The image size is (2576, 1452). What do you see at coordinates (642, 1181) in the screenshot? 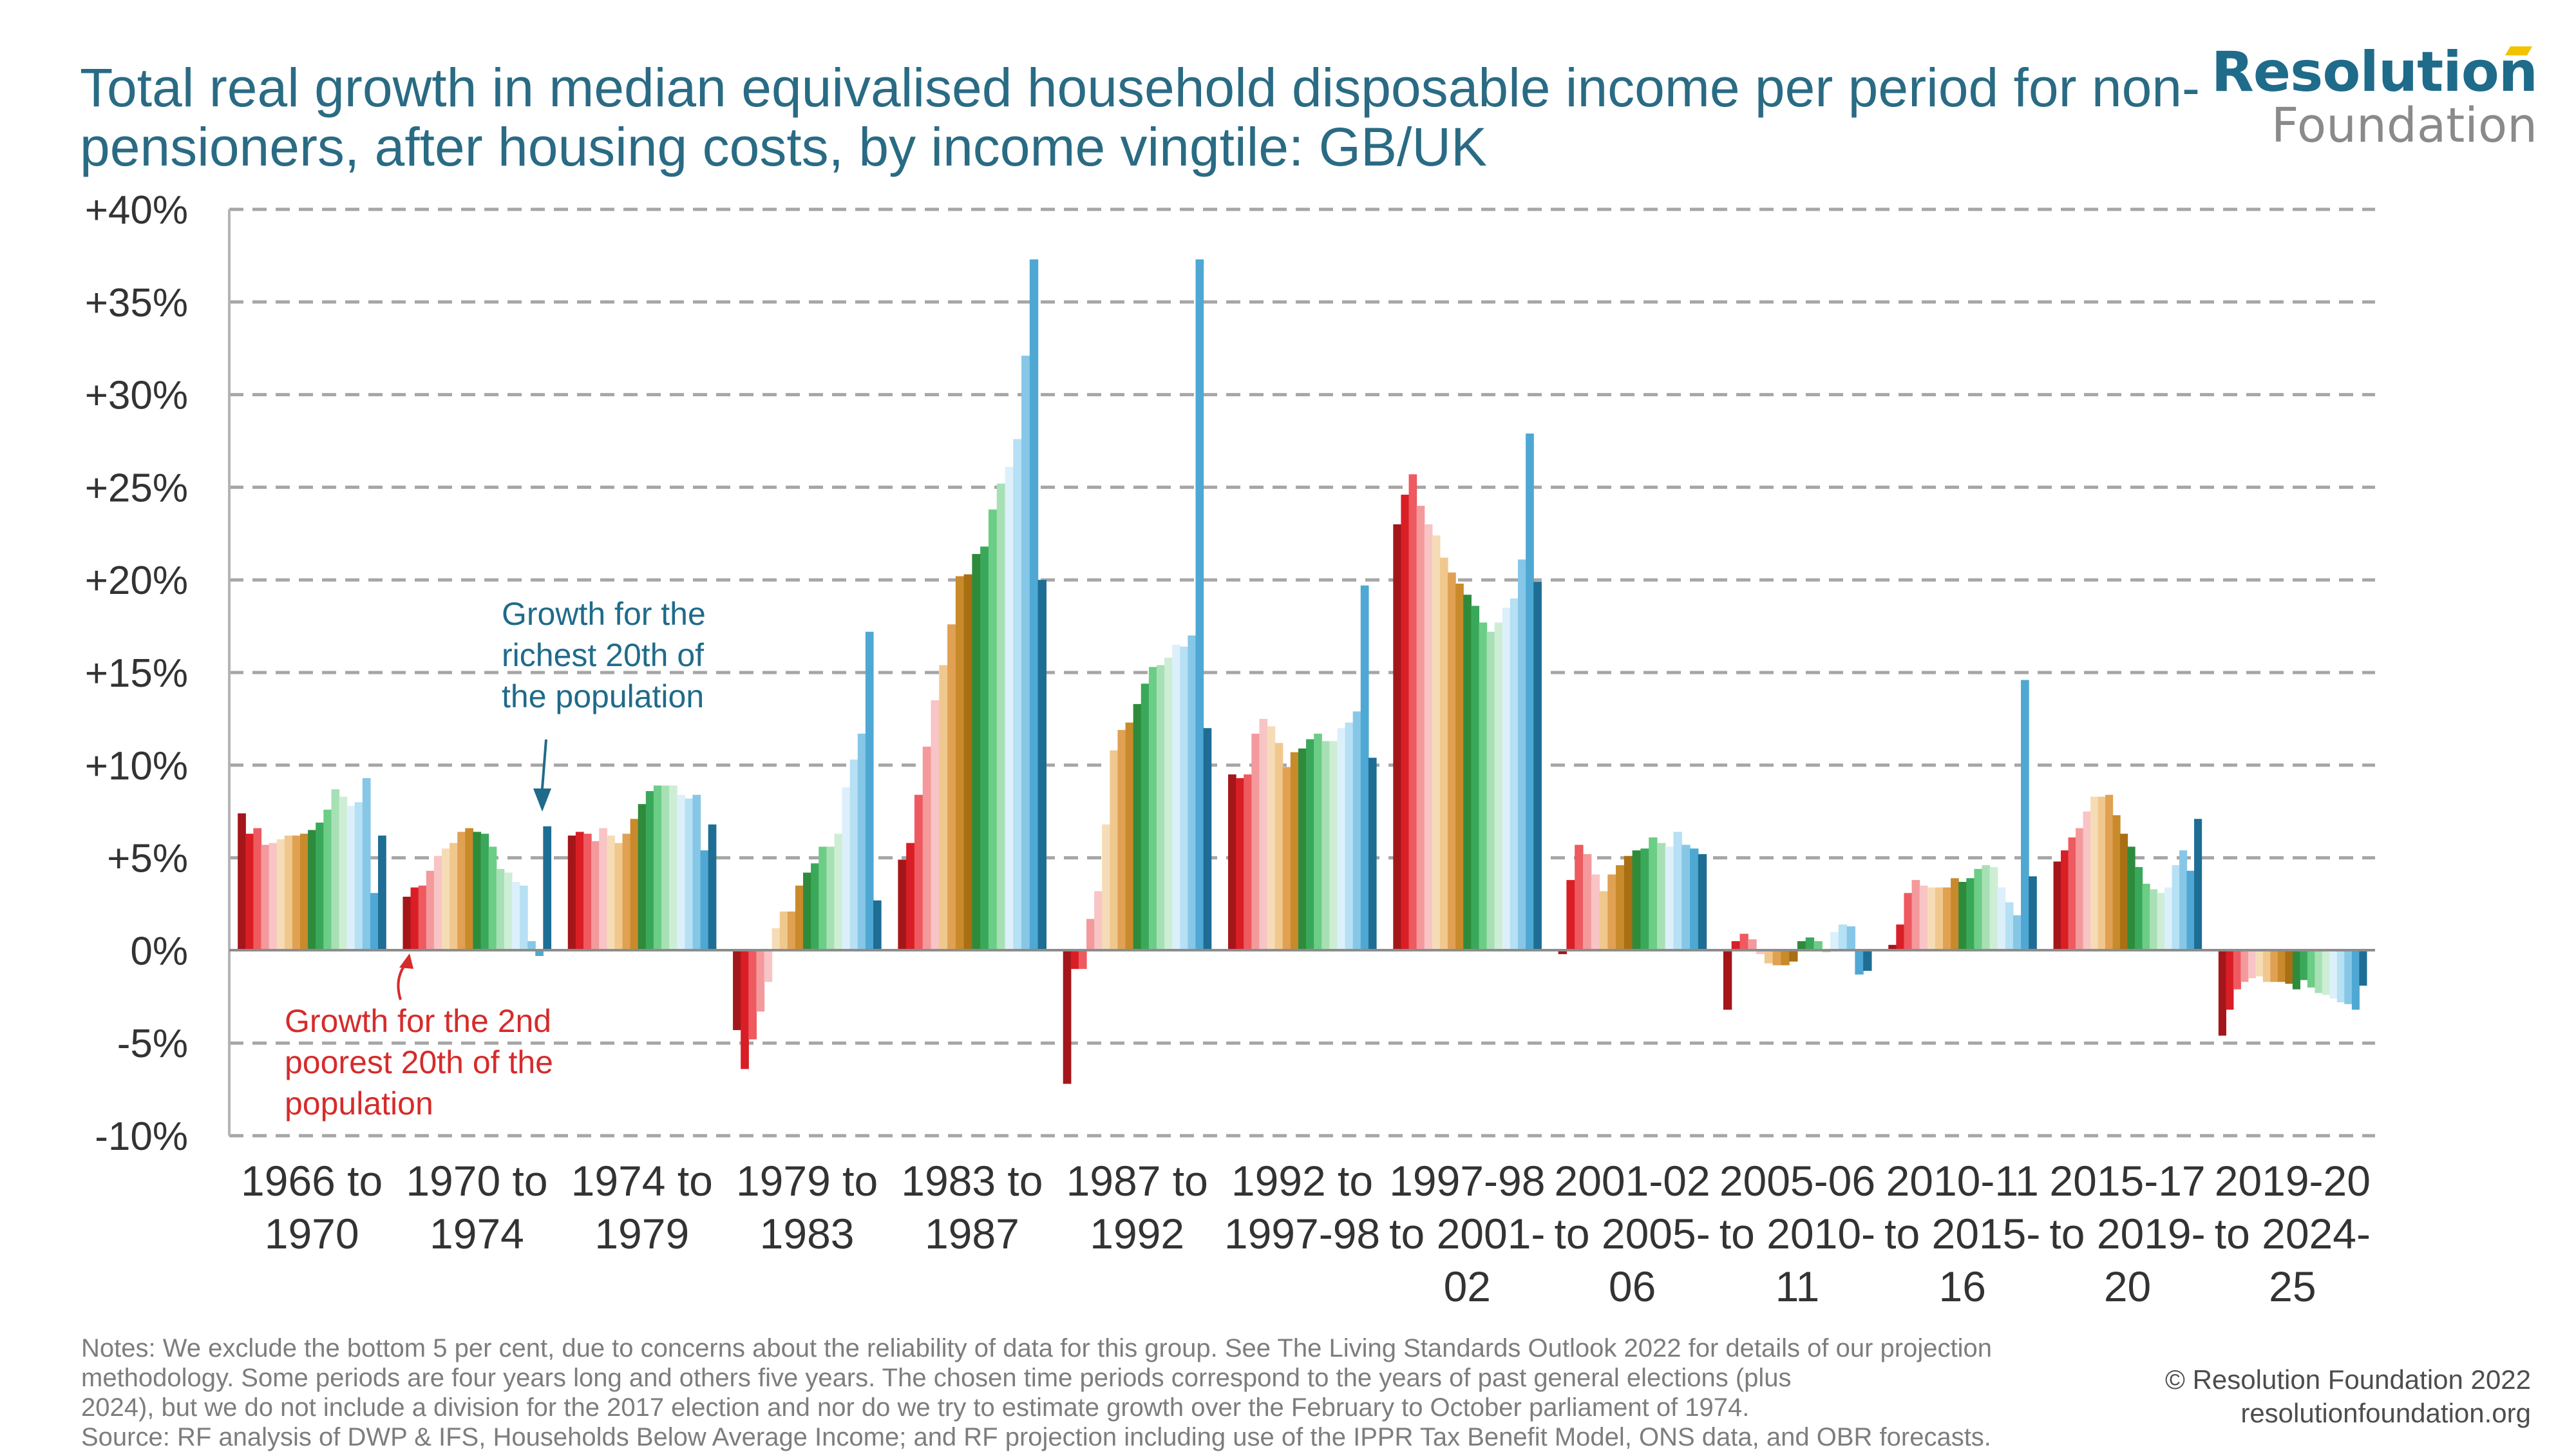
I see `x-tick-label: 1974 to` at bounding box center [642, 1181].